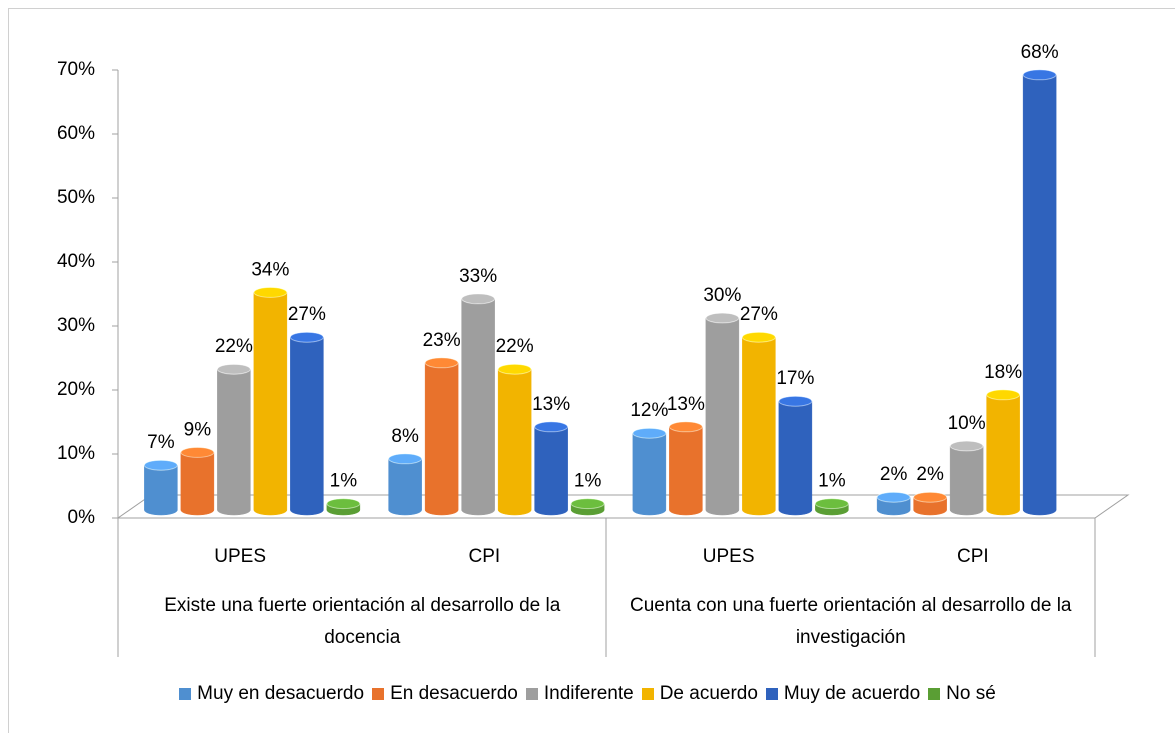 The image size is (1175, 733). I want to click on y-tick-label: 60%, so click(76, 133).